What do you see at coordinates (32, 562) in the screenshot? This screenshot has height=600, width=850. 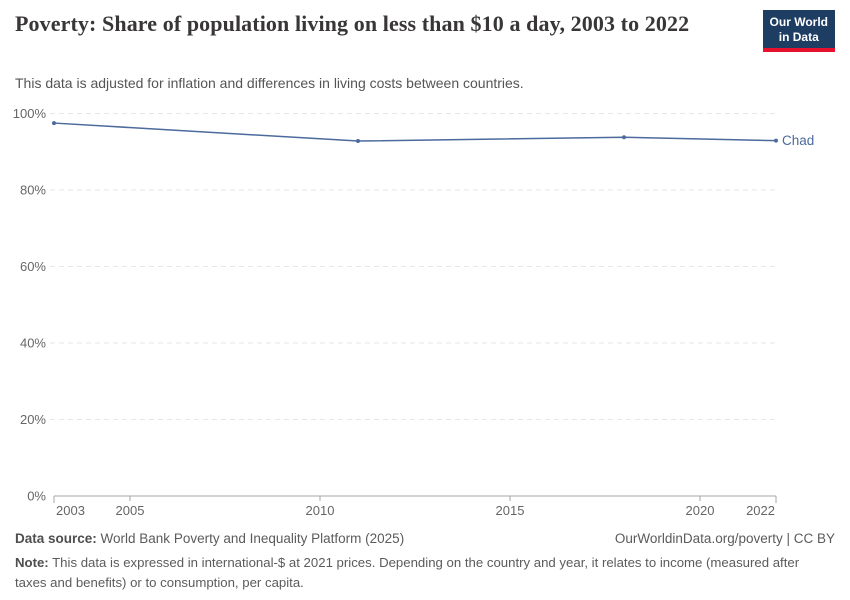 I see `note-label: Note:` at bounding box center [32, 562].